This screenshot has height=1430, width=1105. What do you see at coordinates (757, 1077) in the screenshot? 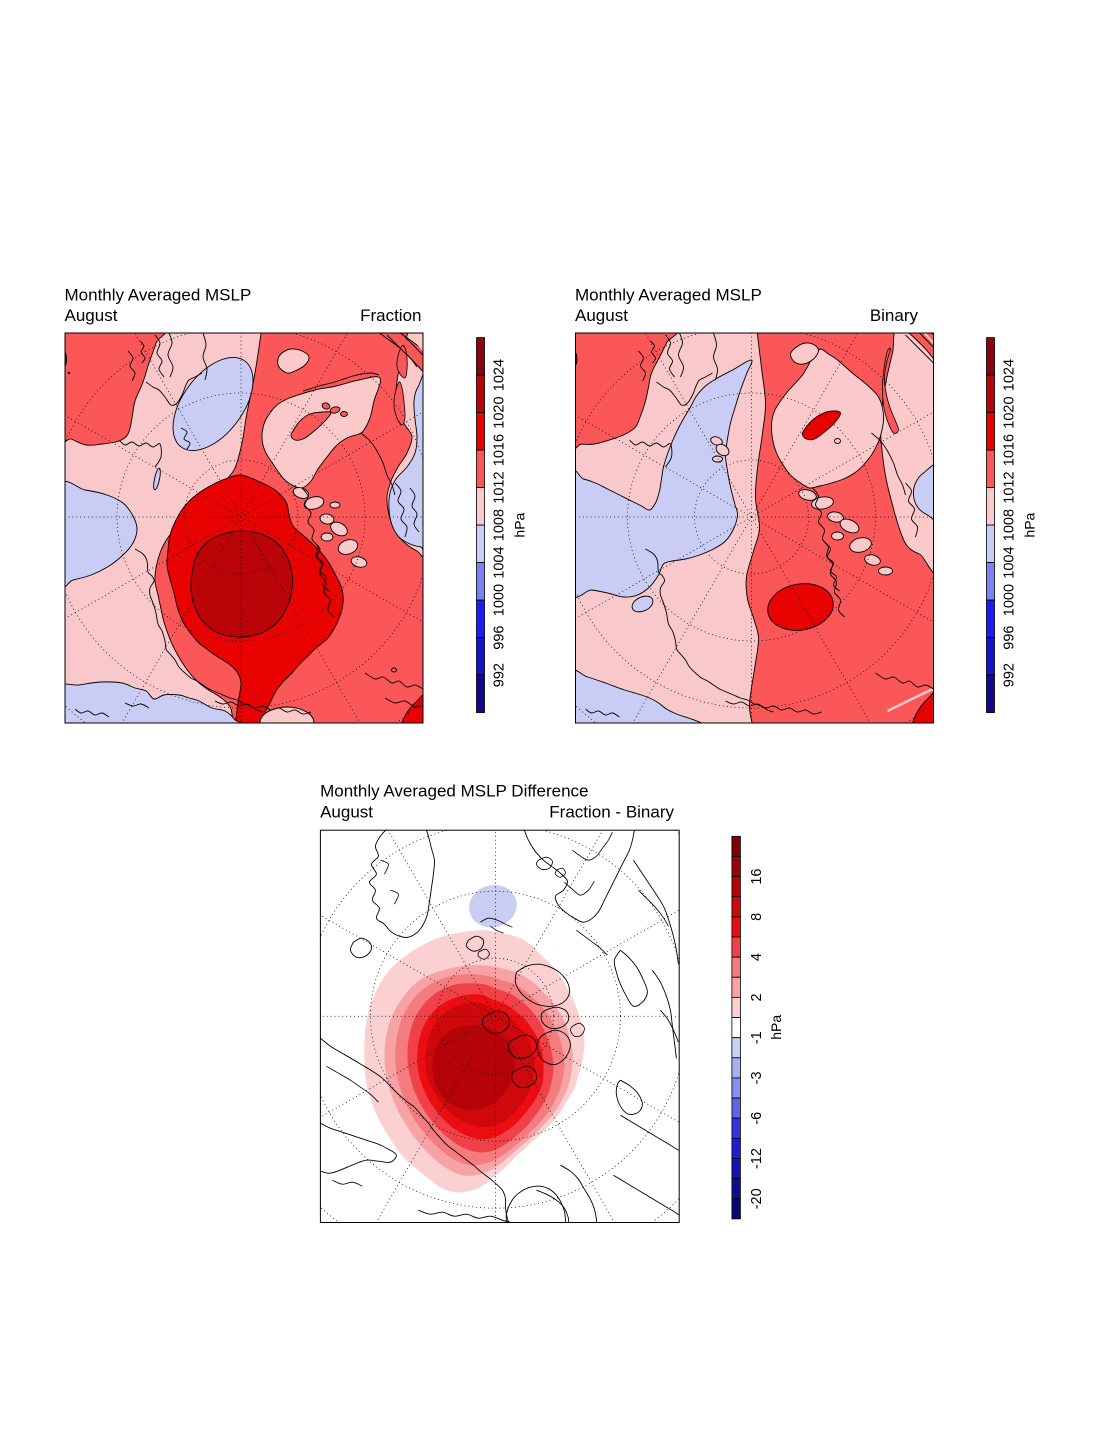
I see `svg-text: -3` at bounding box center [757, 1077].